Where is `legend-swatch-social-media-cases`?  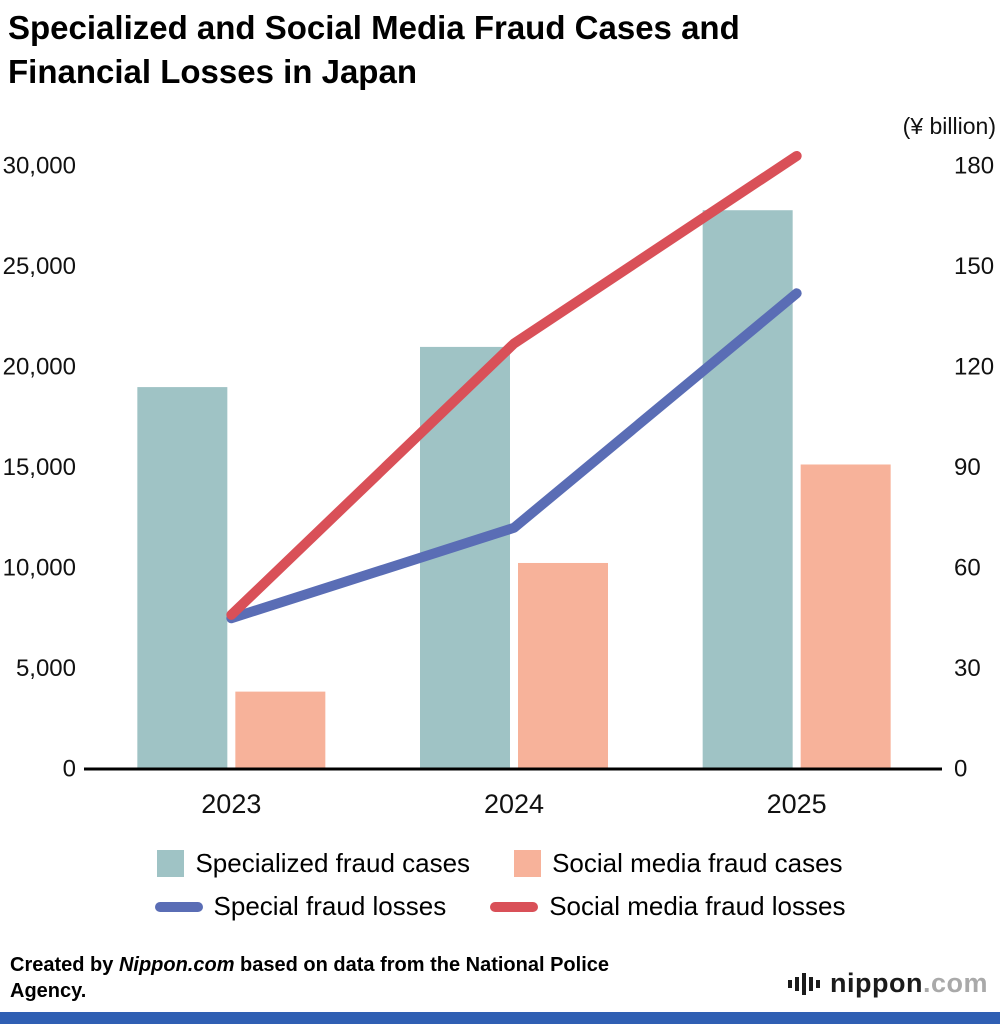 legend-swatch-social-media-cases is located at coordinates (528, 863).